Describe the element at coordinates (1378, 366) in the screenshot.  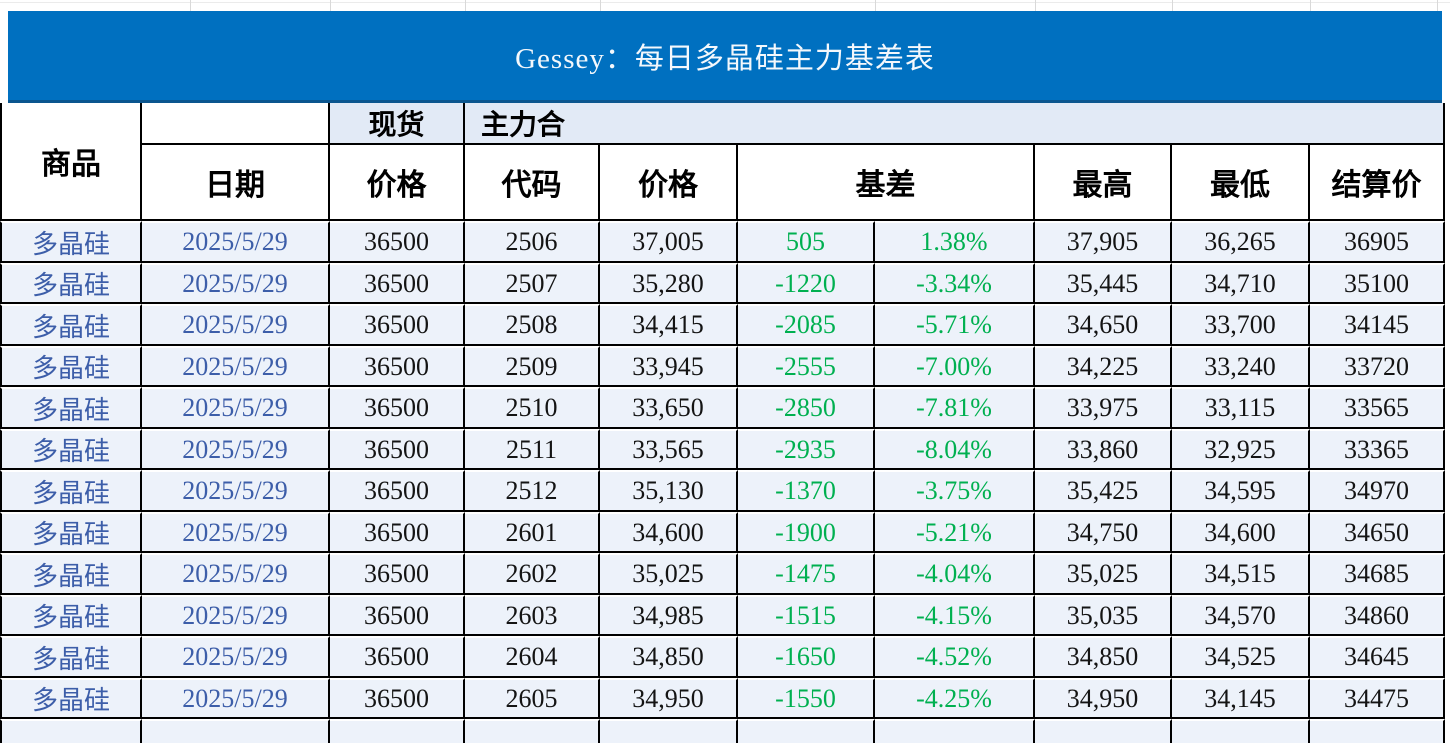
I see `cell-settlement: 33720` at that location.